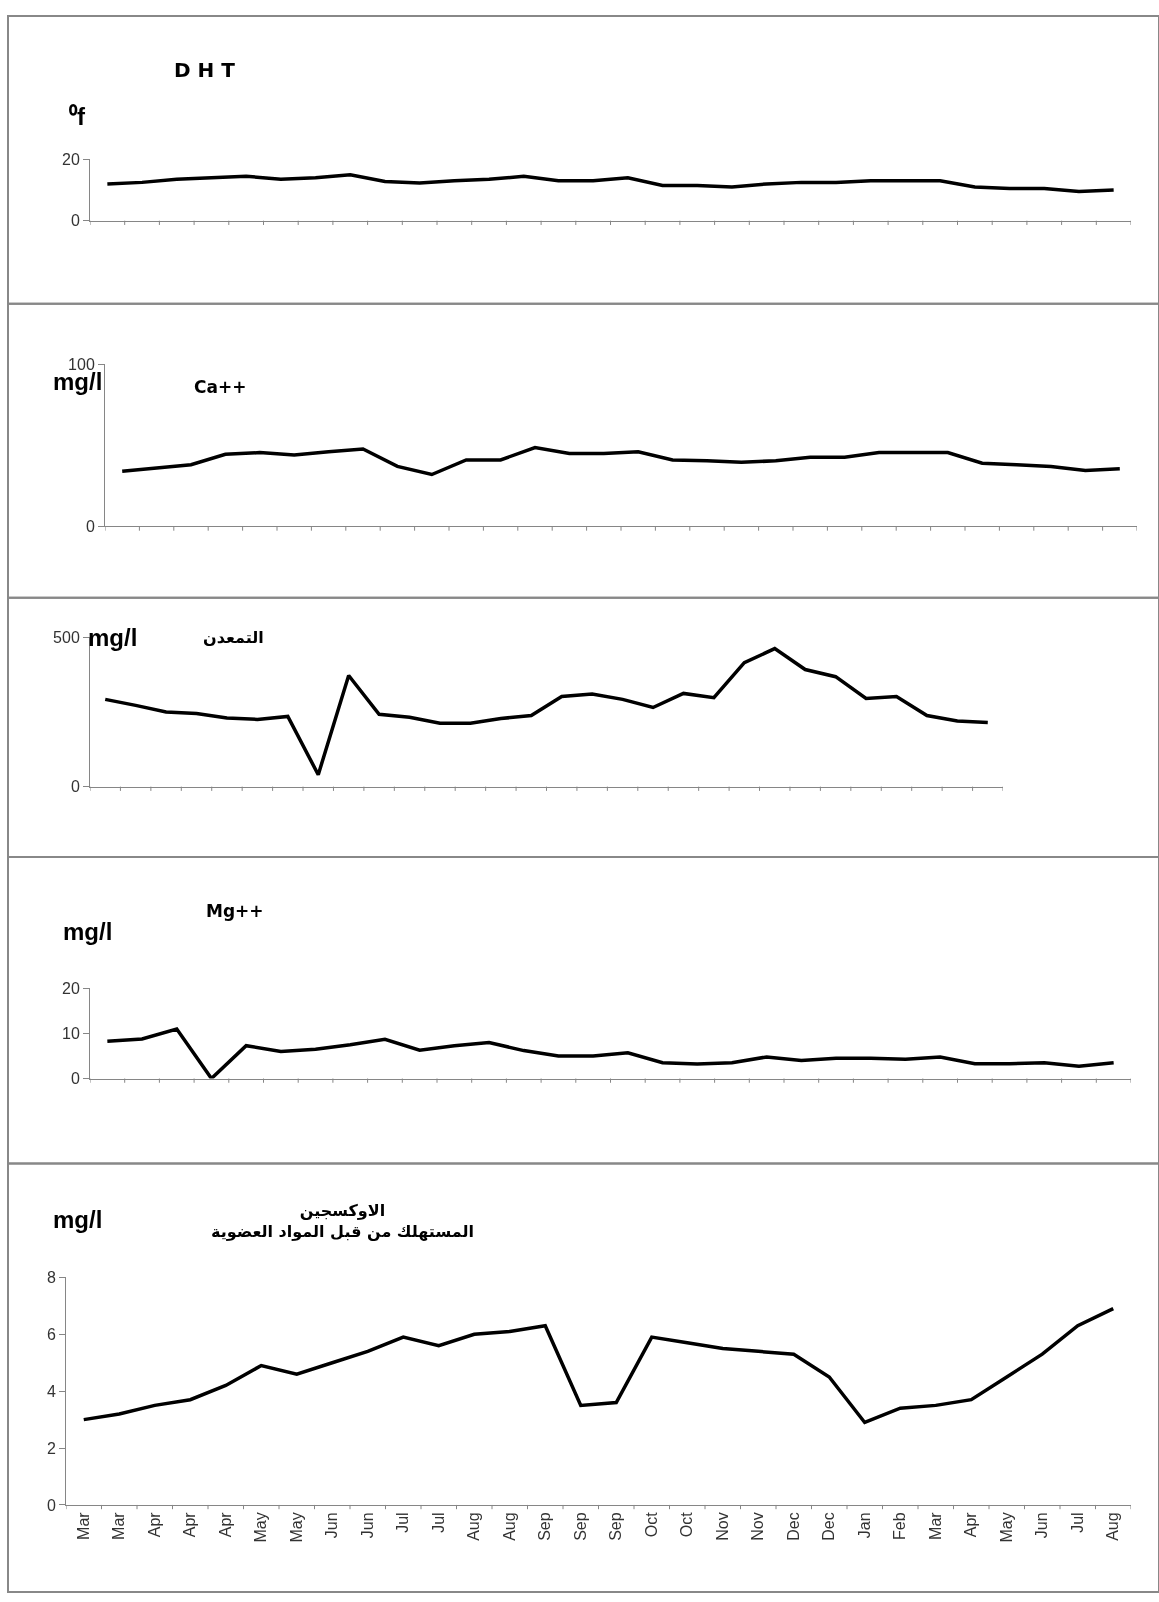 This screenshot has width=1159, height=1602. Describe the element at coordinates (71, 1034) in the screenshot. I see `y-tick-label: 10` at that location.